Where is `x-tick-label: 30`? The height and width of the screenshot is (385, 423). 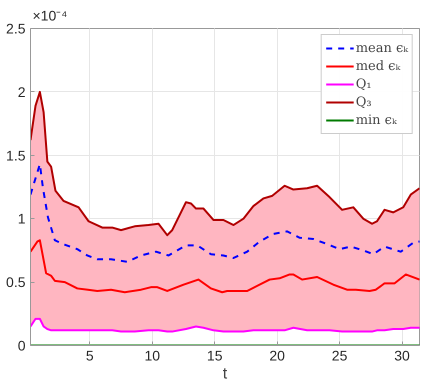 x-tick-label: 30 is located at coordinates (402, 356).